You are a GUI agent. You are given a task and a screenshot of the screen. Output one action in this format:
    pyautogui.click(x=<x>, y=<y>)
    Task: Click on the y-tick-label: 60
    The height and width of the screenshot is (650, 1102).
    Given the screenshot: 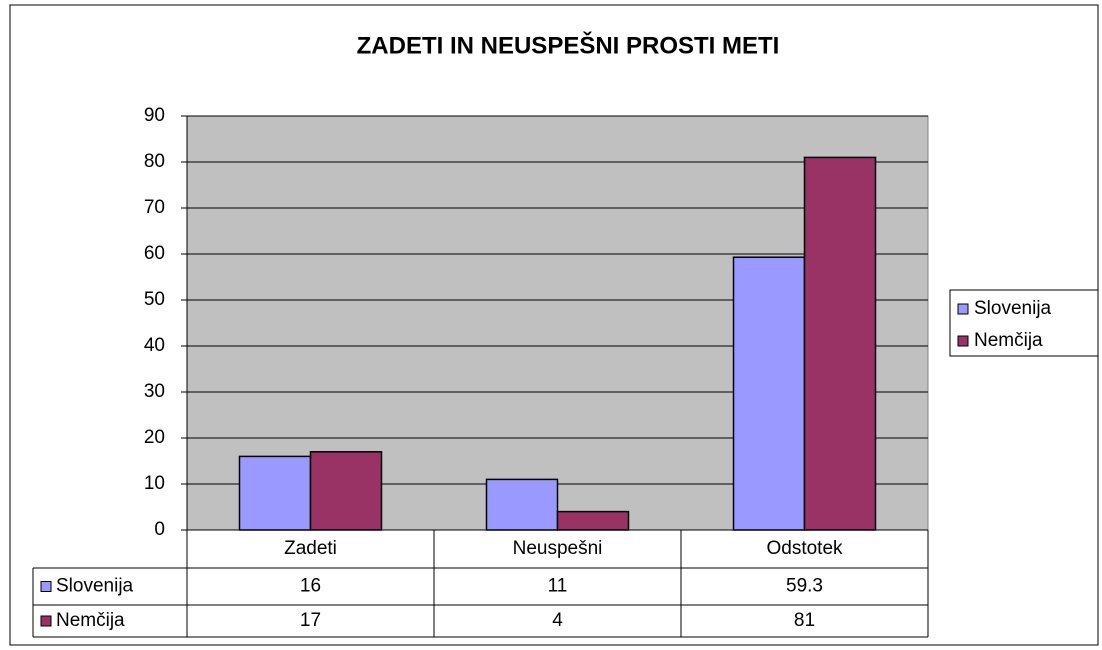 What is the action you would take?
    pyautogui.click(x=154, y=253)
    